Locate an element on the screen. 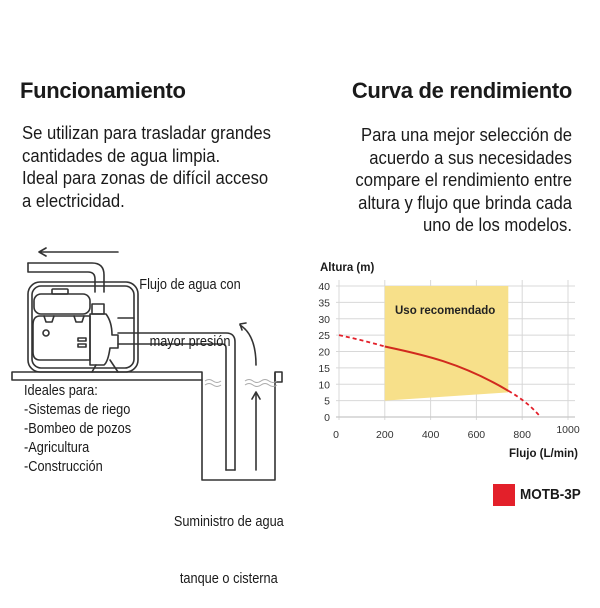 The image size is (600, 608). description-line: altura y flujo que brinda cada is located at coordinates (465, 202).